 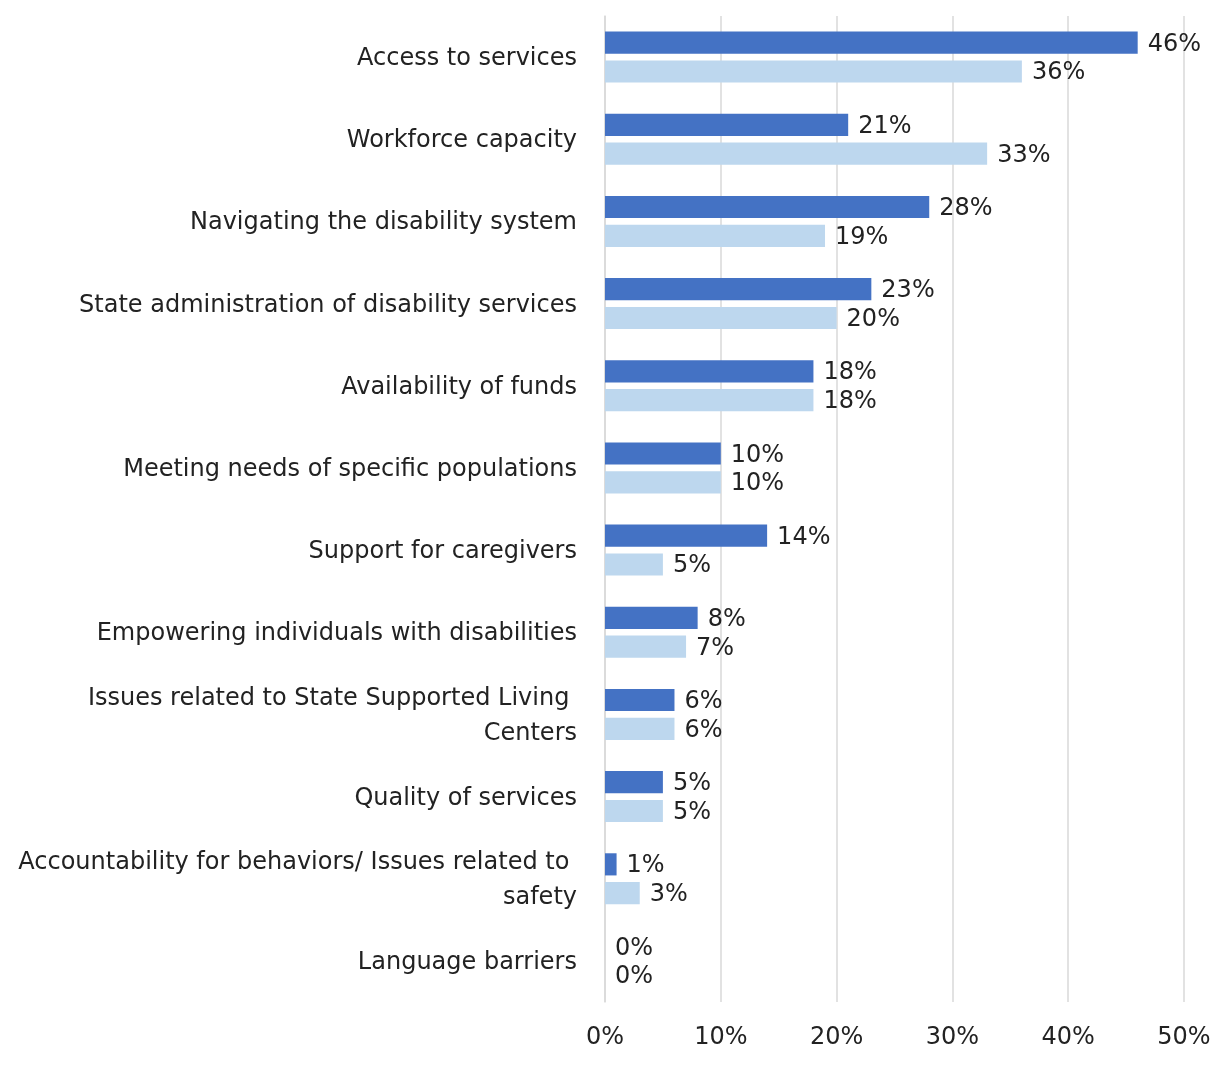 What do you see at coordinates (1174, 42) in the screenshot?
I see `data-label: 46%` at bounding box center [1174, 42].